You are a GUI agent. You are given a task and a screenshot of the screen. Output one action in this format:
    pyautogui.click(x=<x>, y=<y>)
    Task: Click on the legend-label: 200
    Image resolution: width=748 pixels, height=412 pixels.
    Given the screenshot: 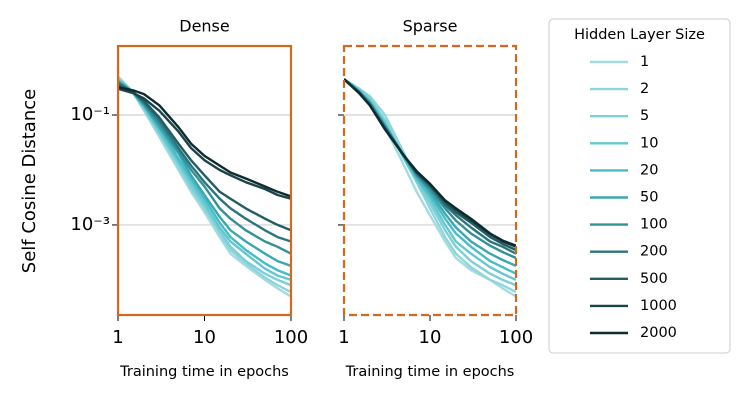 What is the action you would take?
    pyautogui.click(x=654, y=252)
    